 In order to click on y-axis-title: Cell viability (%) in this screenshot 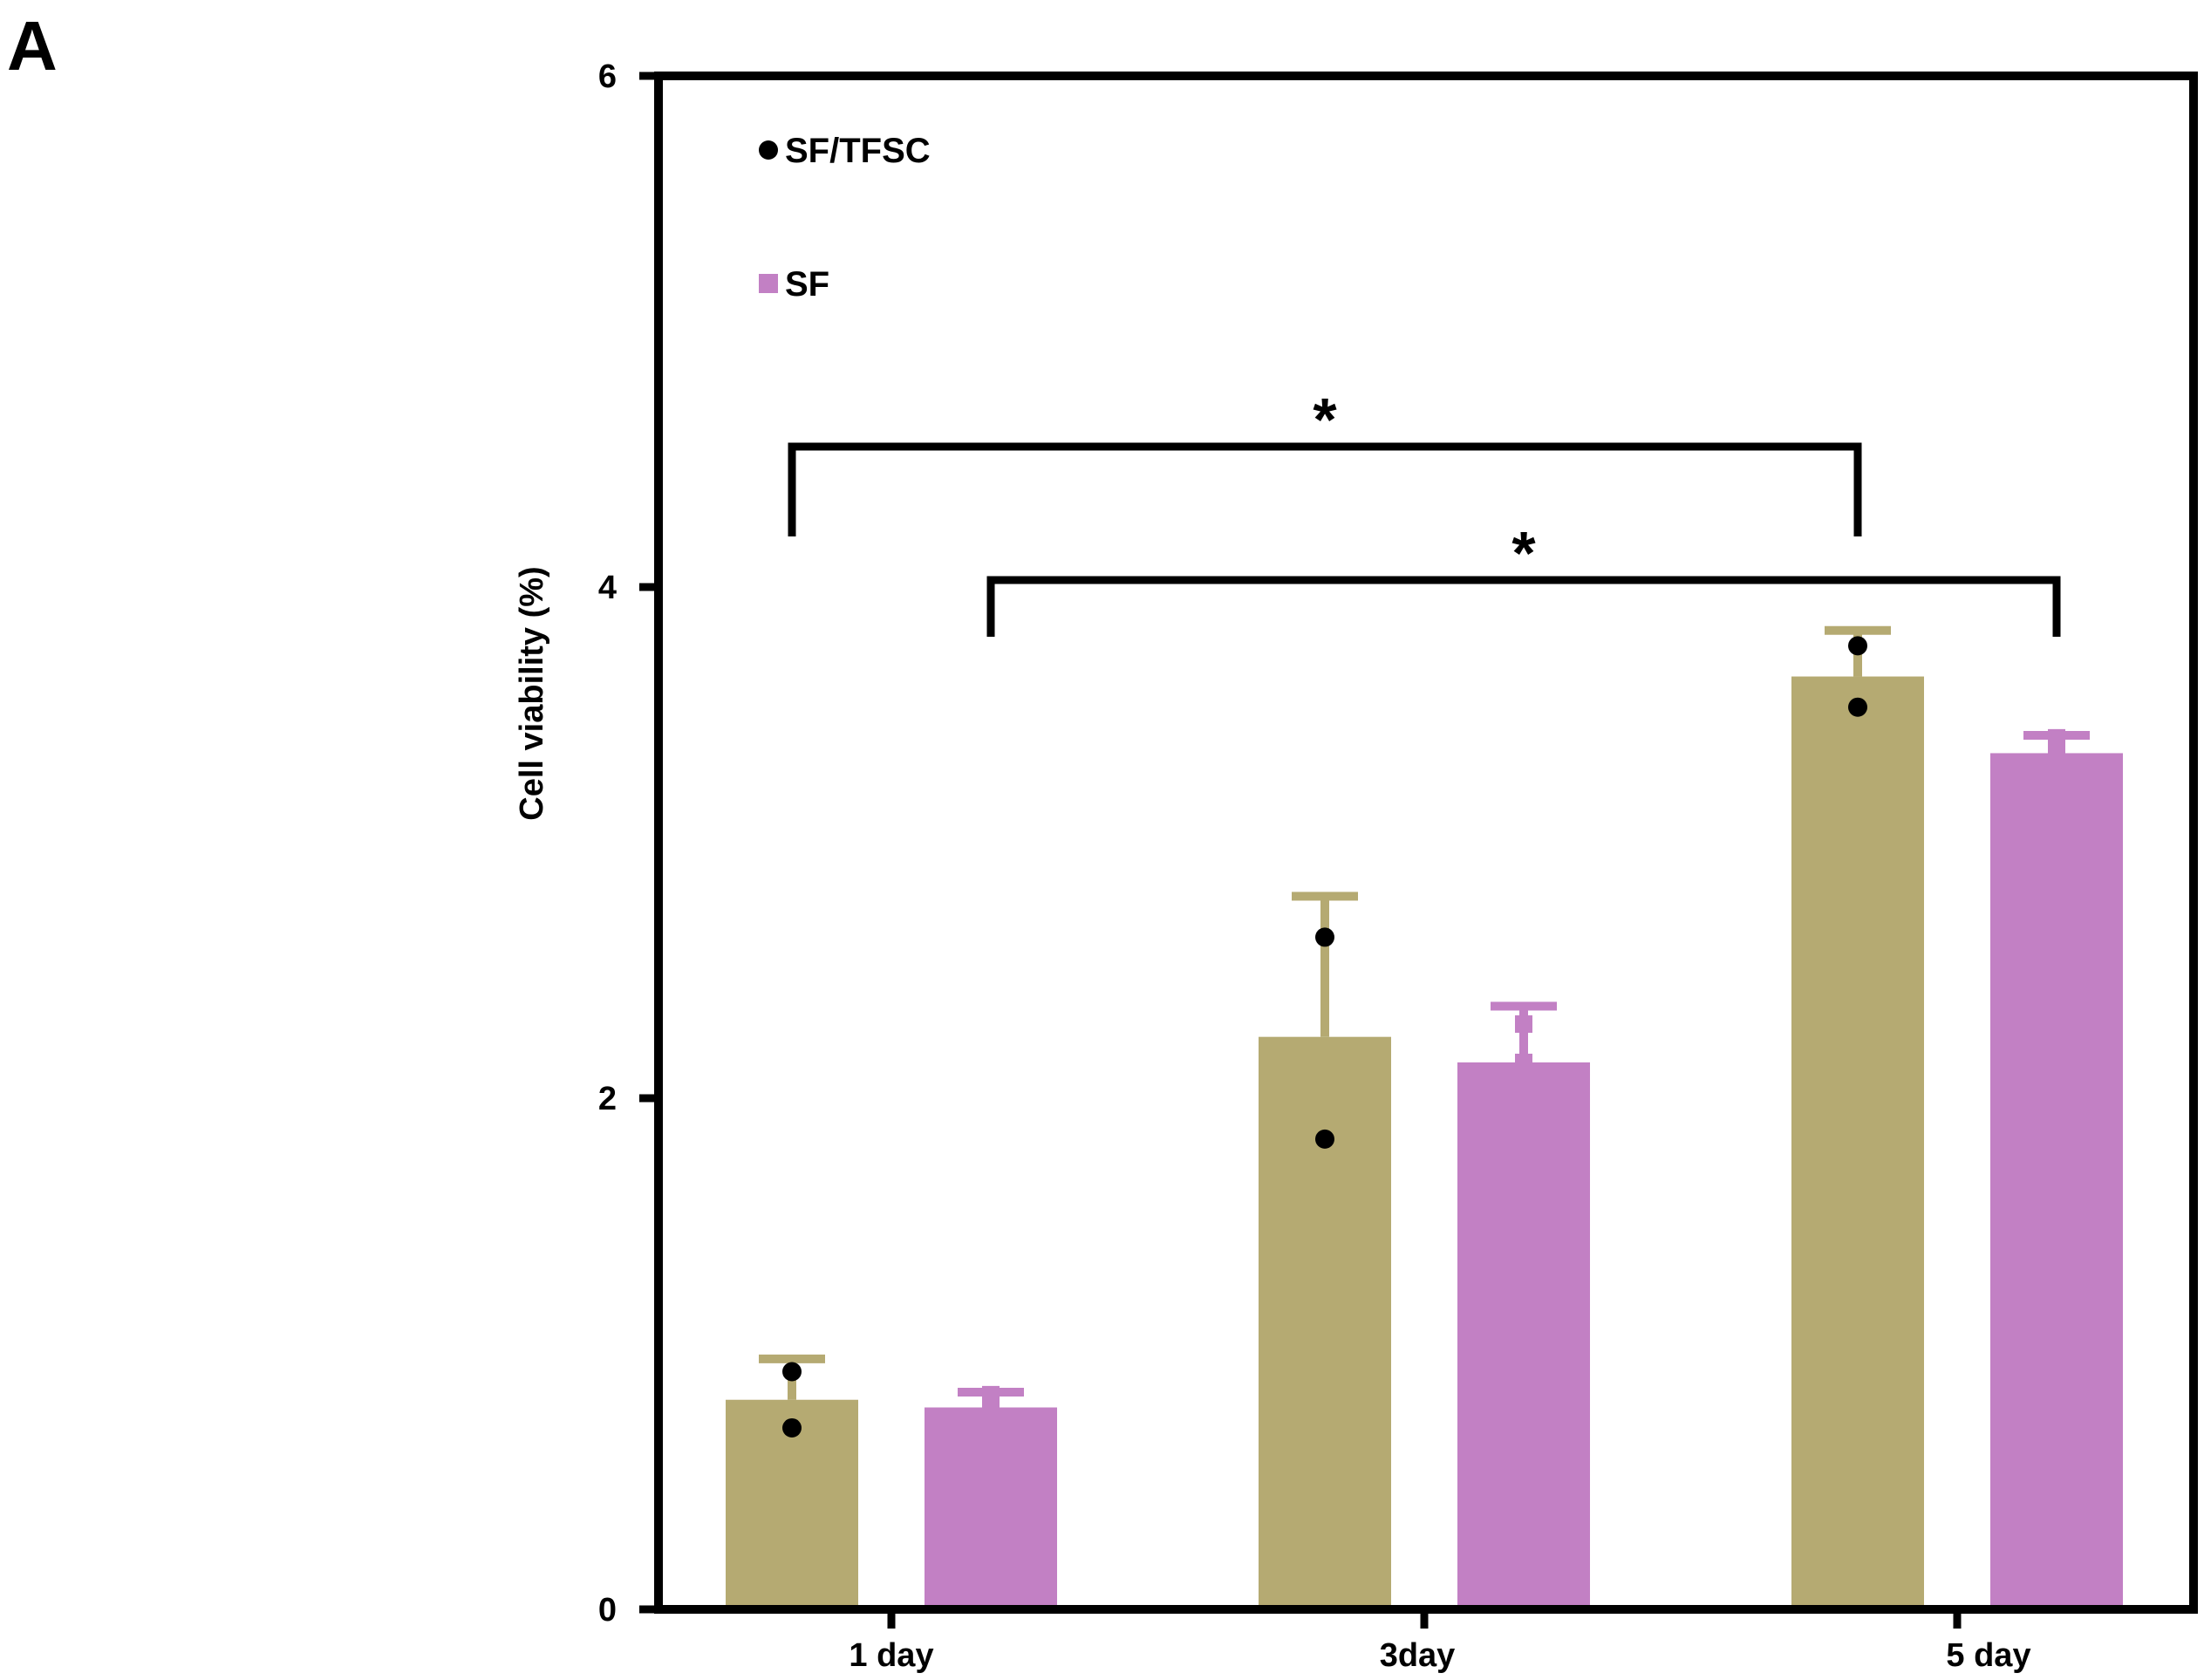, I will do `click(532, 693)`.